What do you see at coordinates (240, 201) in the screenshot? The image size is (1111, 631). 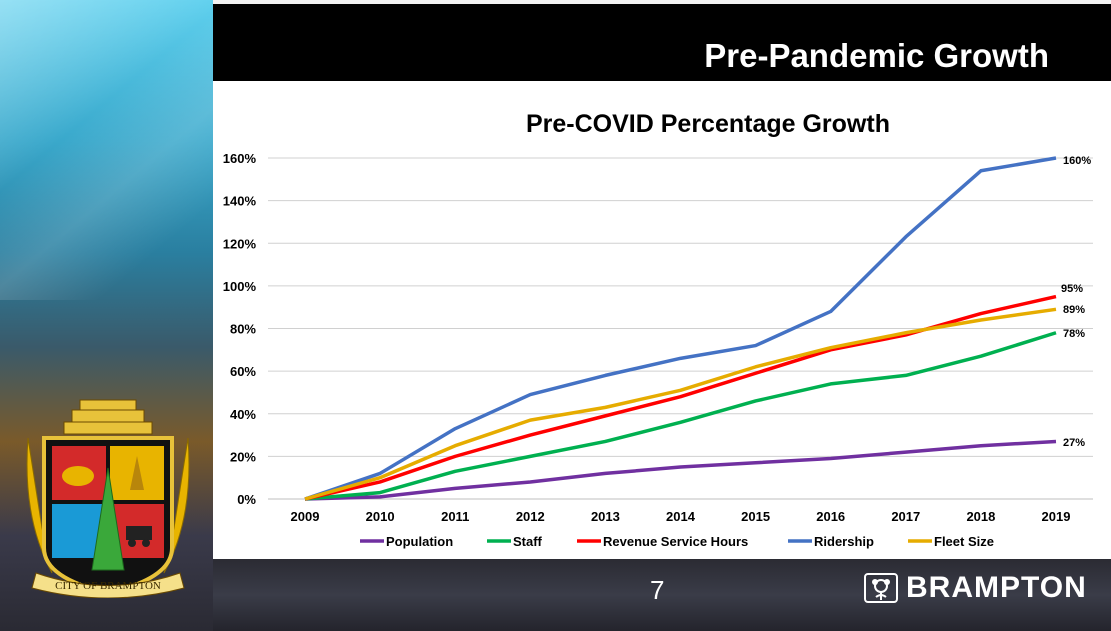 I see `y-tick-label: 140%` at bounding box center [240, 201].